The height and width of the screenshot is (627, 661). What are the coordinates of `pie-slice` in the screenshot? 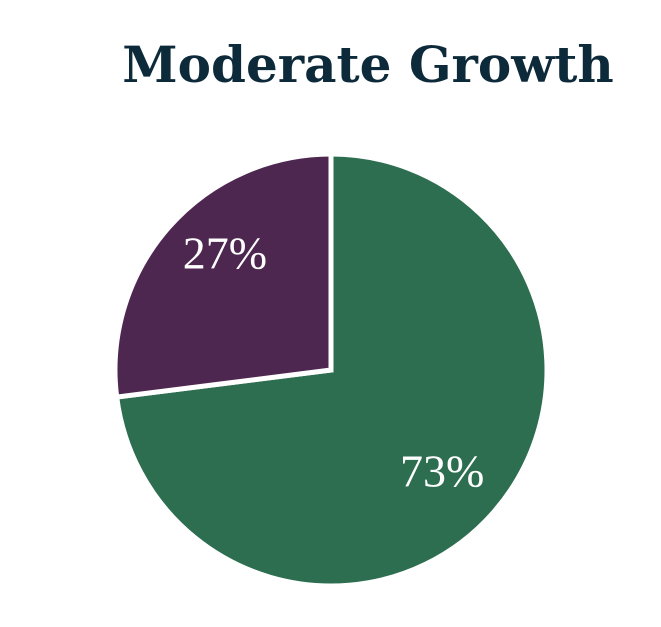 It's located at (223, 275).